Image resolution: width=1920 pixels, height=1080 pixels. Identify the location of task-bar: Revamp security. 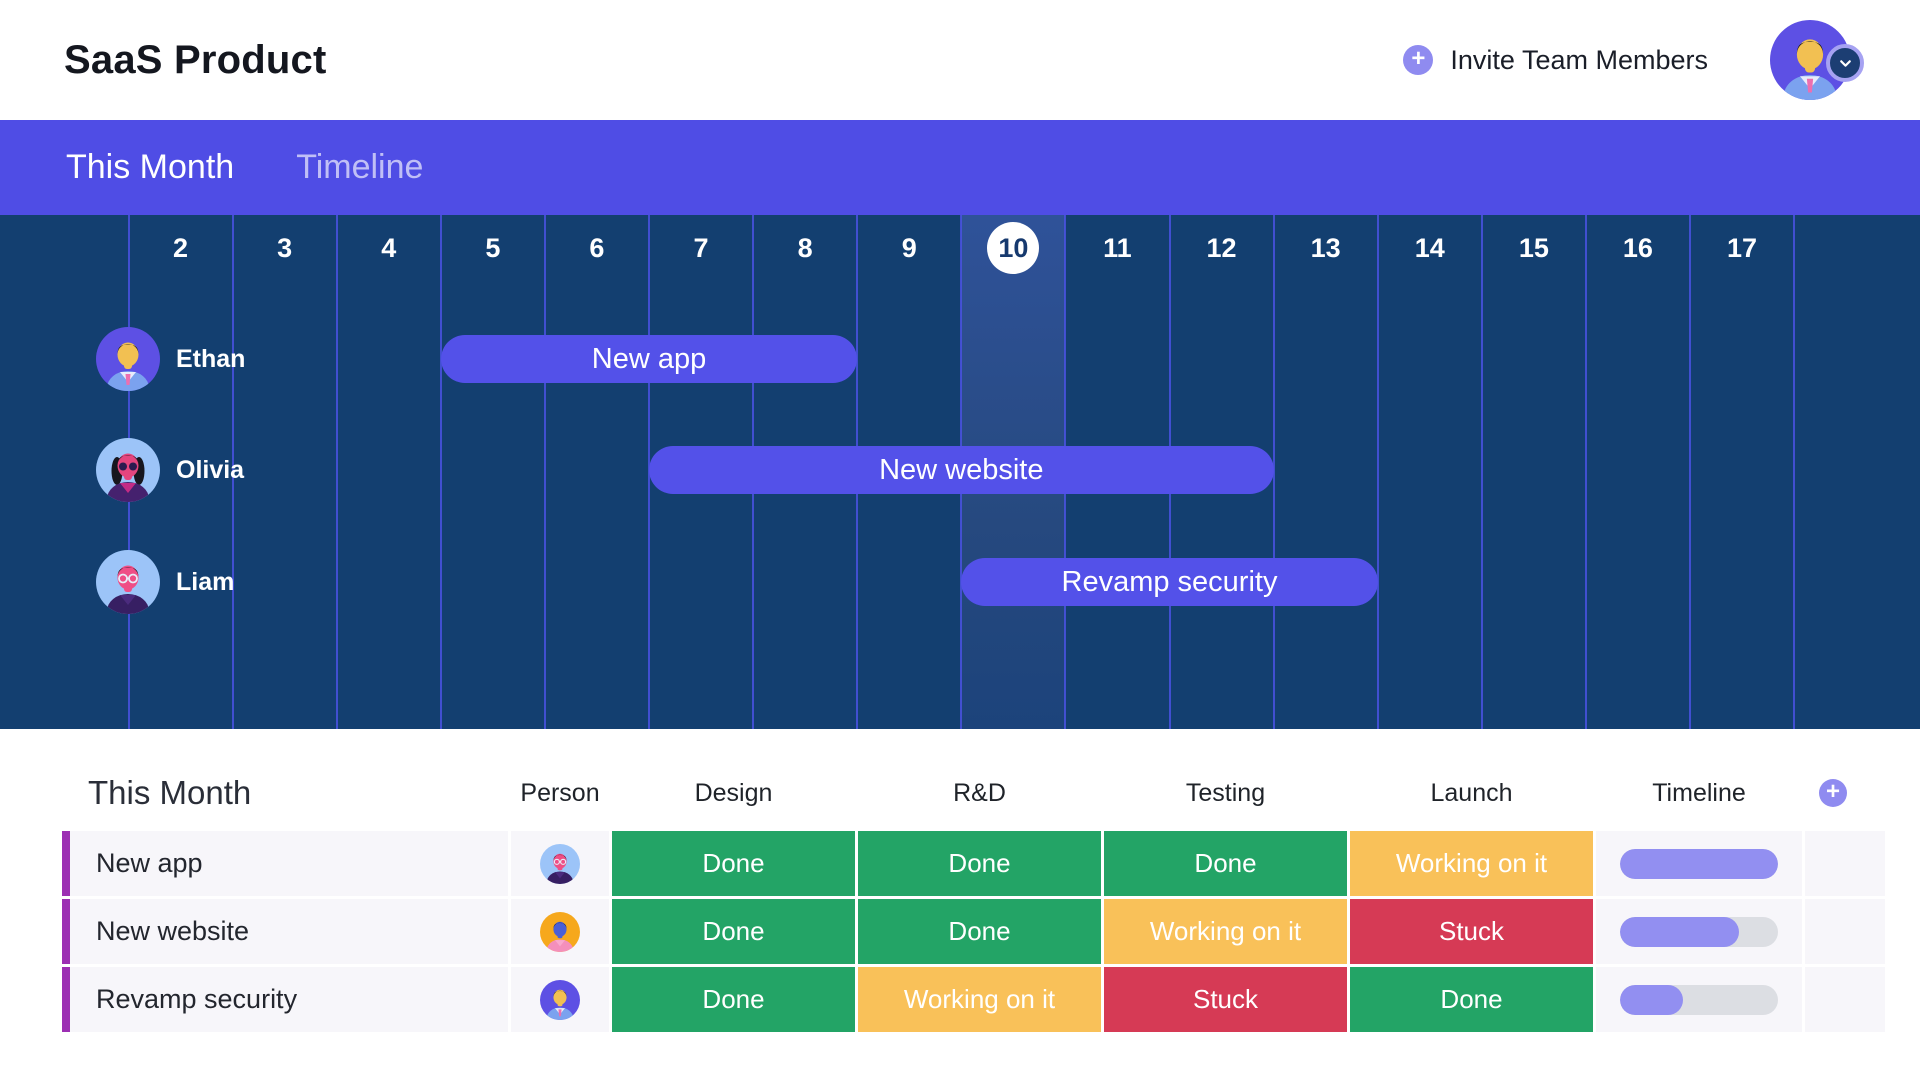
(1169, 582).